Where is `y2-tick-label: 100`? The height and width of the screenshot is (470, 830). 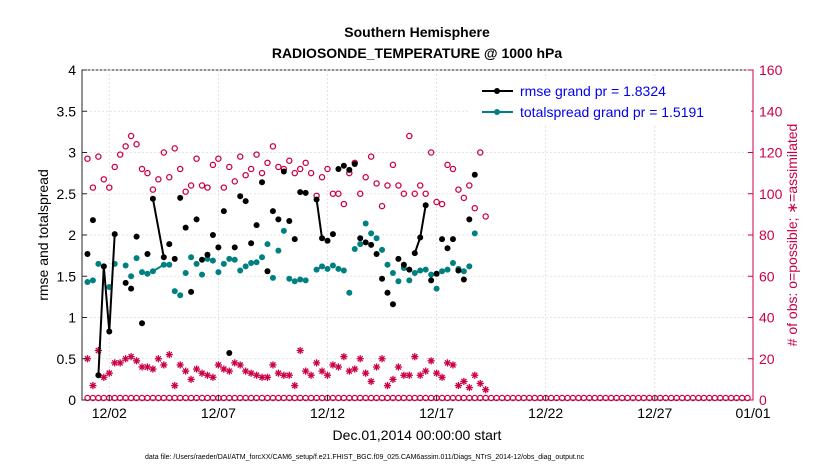 y2-tick-label: 100 is located at coordinates (771, 194).